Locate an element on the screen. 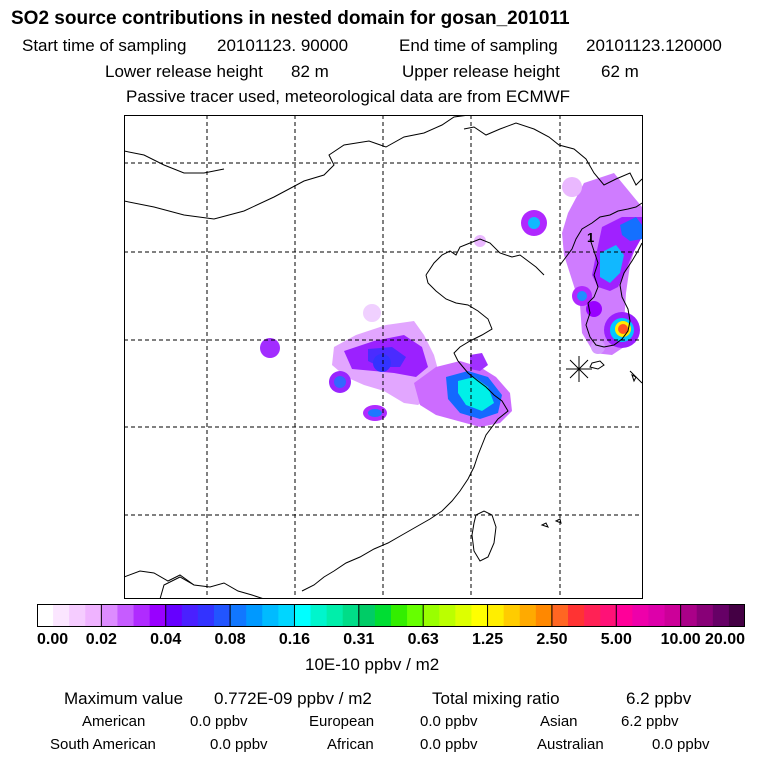  start-time-value: 20101123. 90000 is located at coordinates (283, 45).